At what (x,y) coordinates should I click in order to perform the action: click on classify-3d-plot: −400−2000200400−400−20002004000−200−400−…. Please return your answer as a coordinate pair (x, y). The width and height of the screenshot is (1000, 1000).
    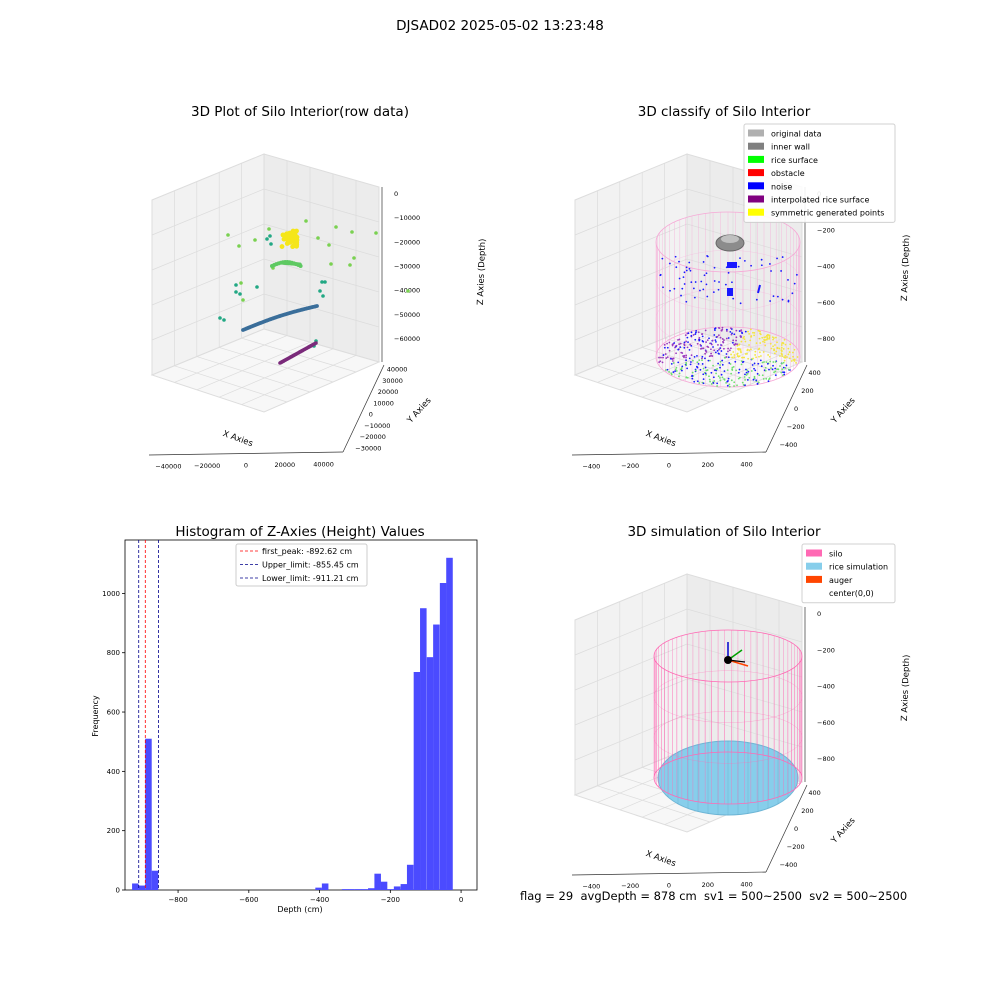
    Looking at the image, I should click on (703, 312).